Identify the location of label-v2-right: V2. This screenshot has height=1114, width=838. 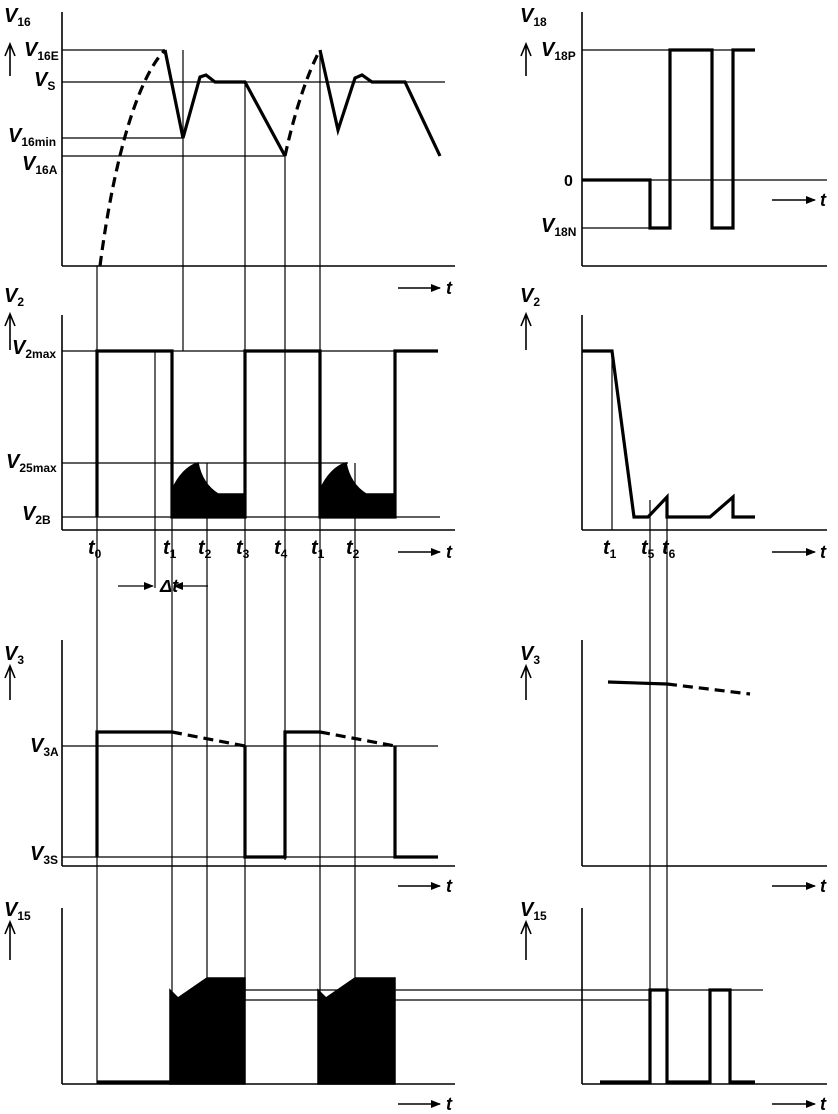
(530, 297).